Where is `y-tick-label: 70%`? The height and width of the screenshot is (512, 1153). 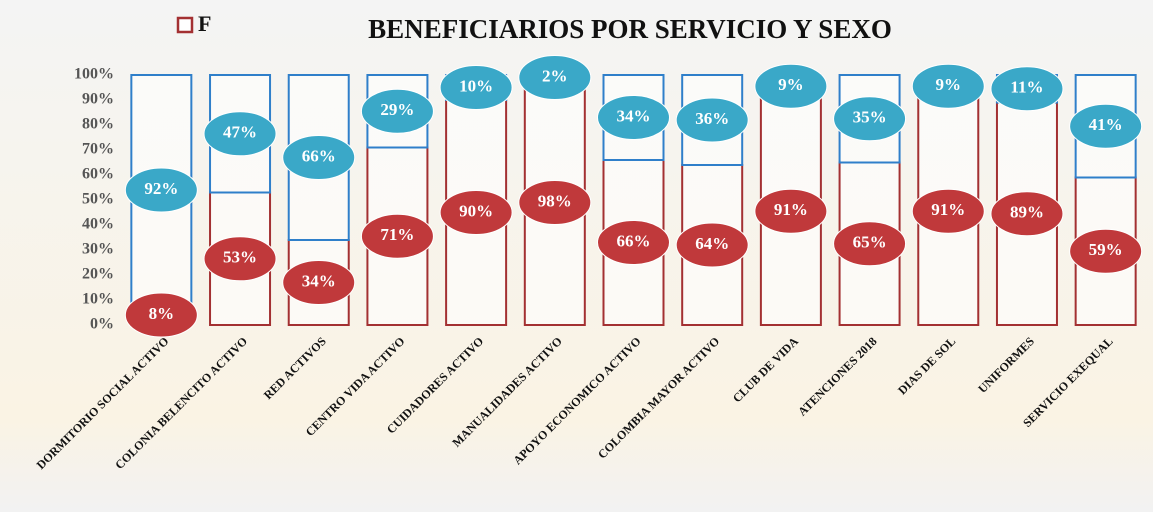 y-tick-label: 70% is located at coordinates (98, 149).